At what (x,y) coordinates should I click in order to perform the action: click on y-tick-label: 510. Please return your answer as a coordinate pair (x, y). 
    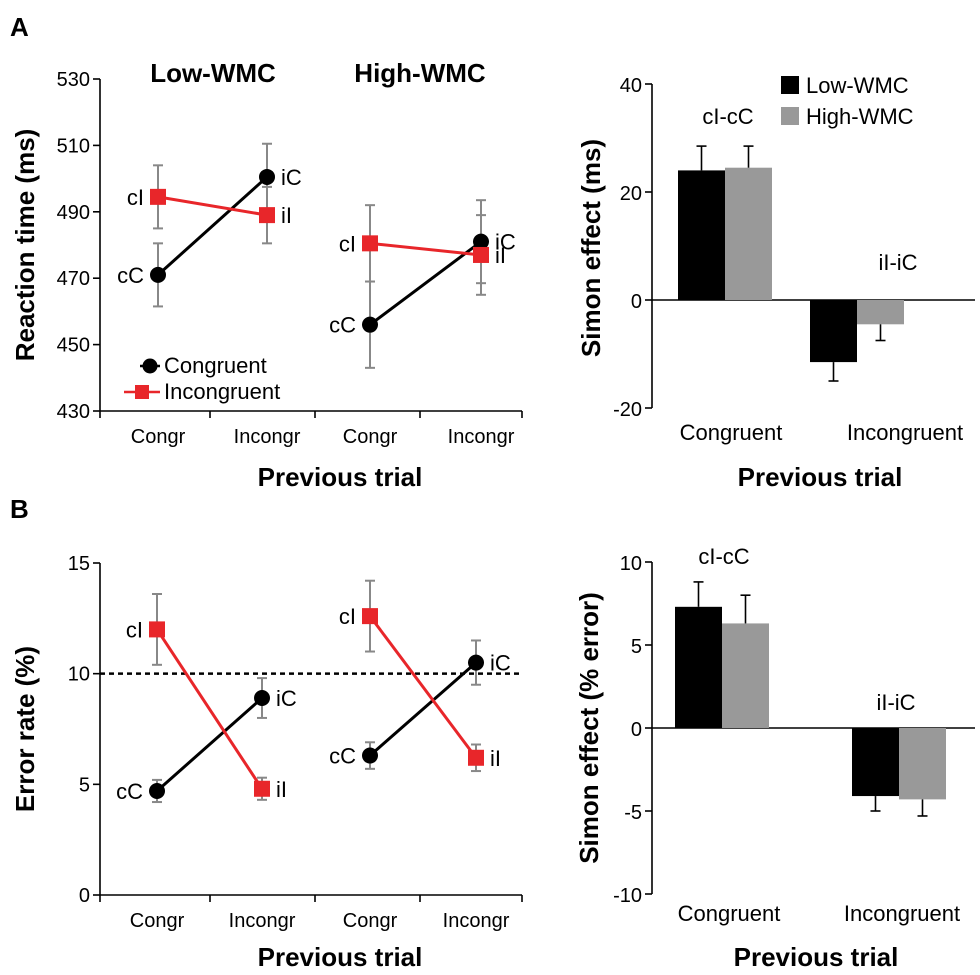
    Looking at the image, I should click on (73, 146).